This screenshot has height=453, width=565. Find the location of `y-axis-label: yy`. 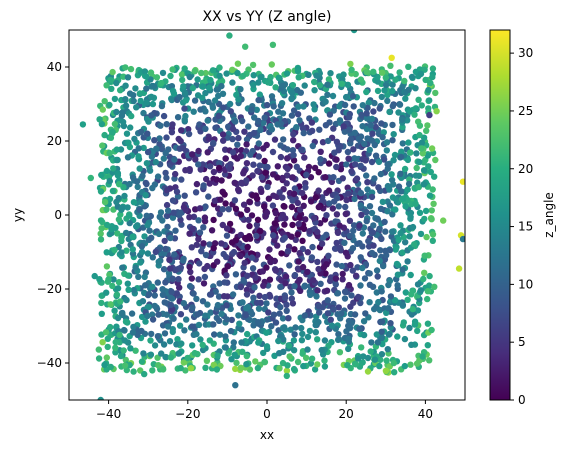

y-axis-label: yy is located at coordinates (18, 215).